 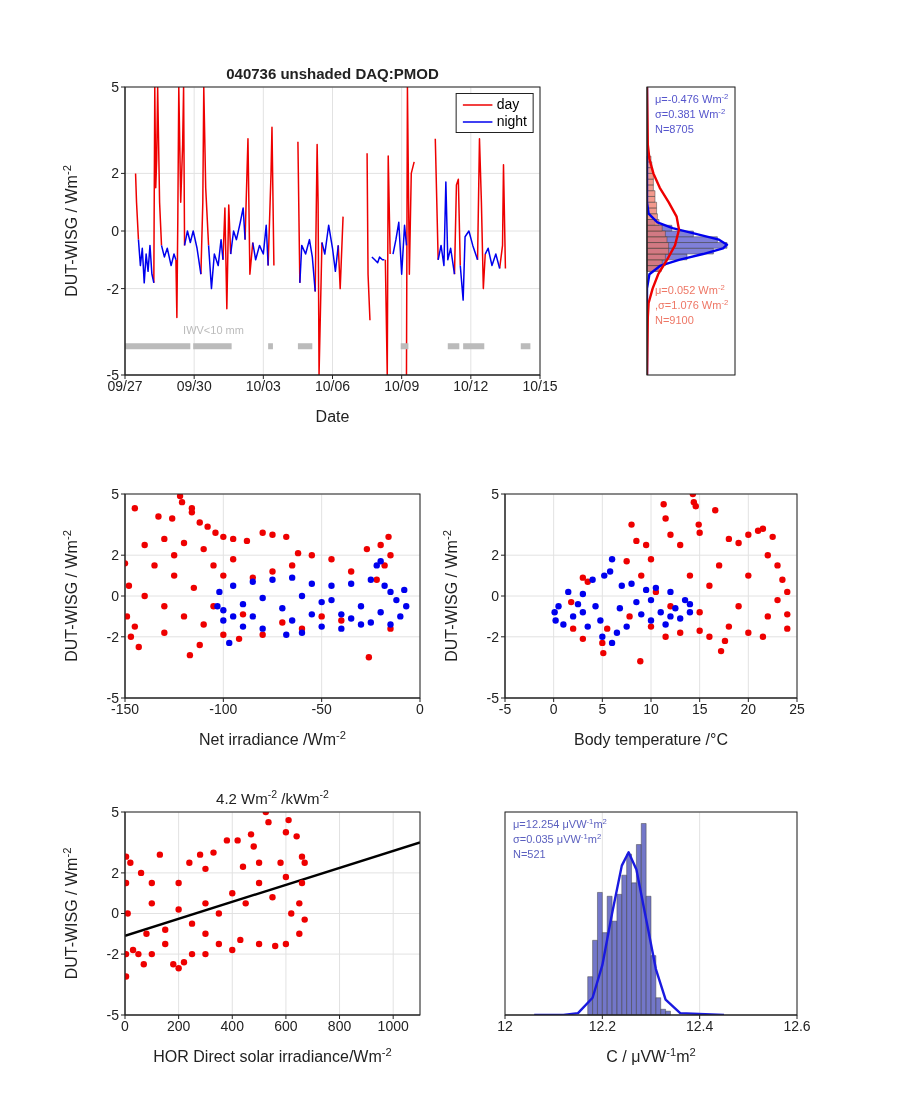 I want to click on legend-label: day, so click(x=508, y=104).